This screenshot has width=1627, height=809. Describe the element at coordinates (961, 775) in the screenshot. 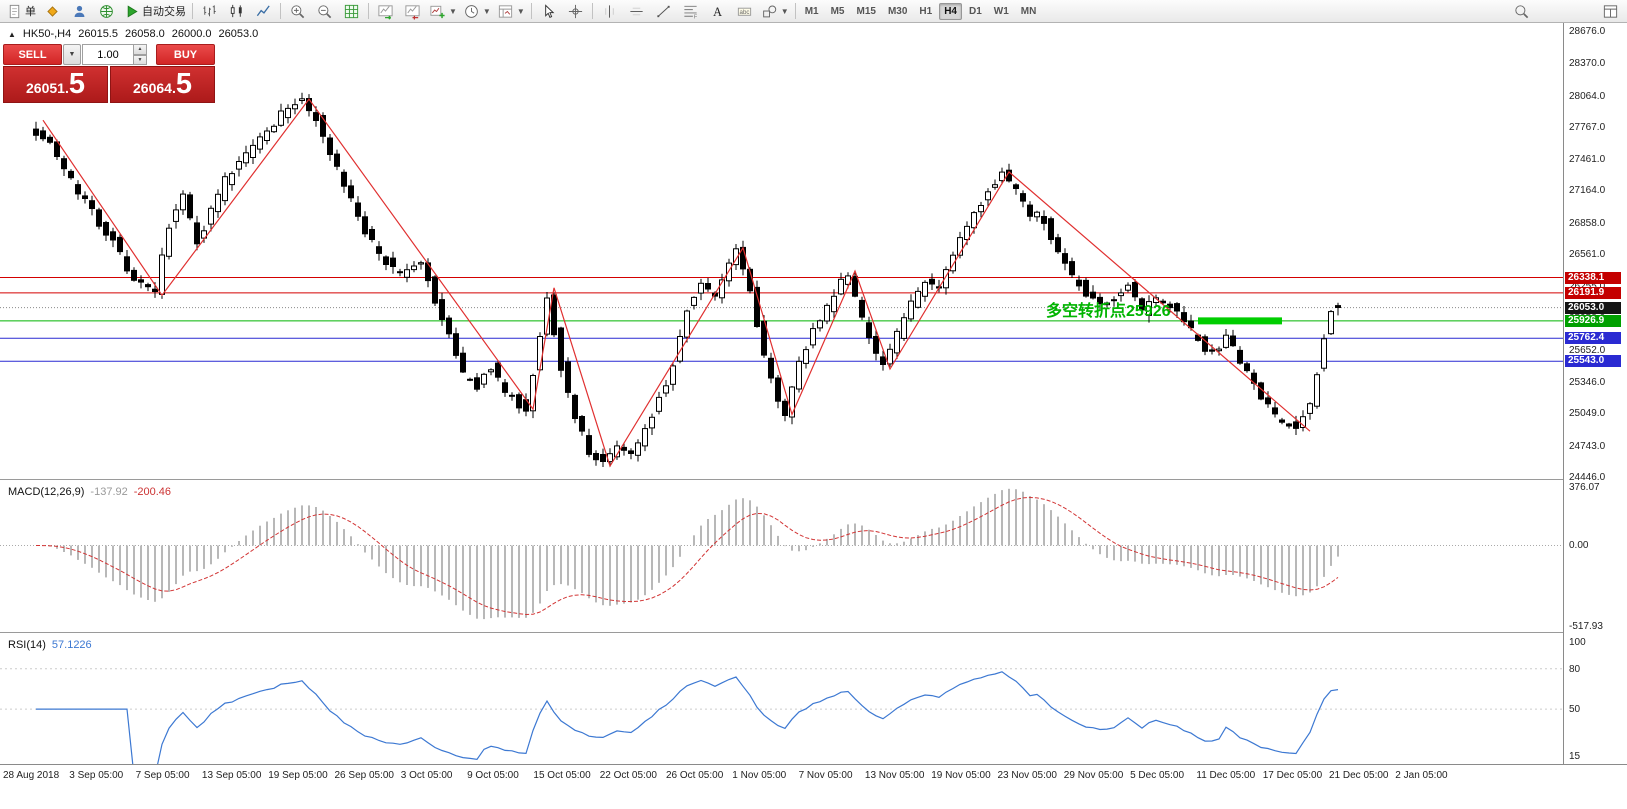

I see `date-label: 19 Nov 05:00` at that location.